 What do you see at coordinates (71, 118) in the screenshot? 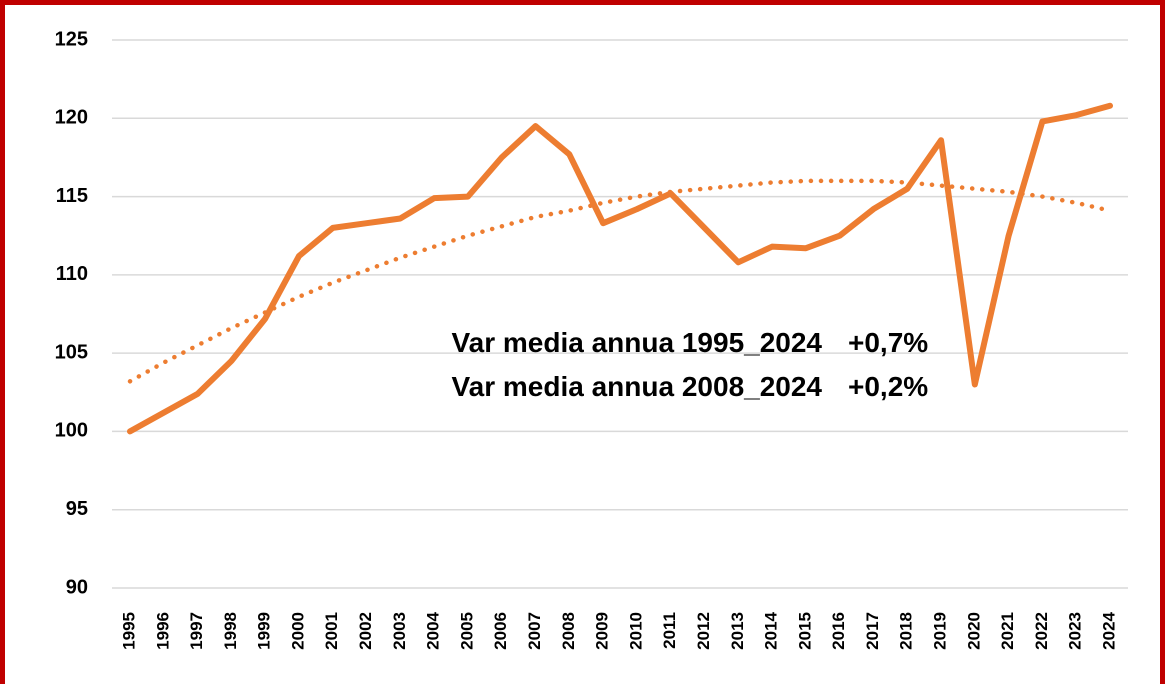
I see `y-tick-label: 120` at bounding box center [71, 118].